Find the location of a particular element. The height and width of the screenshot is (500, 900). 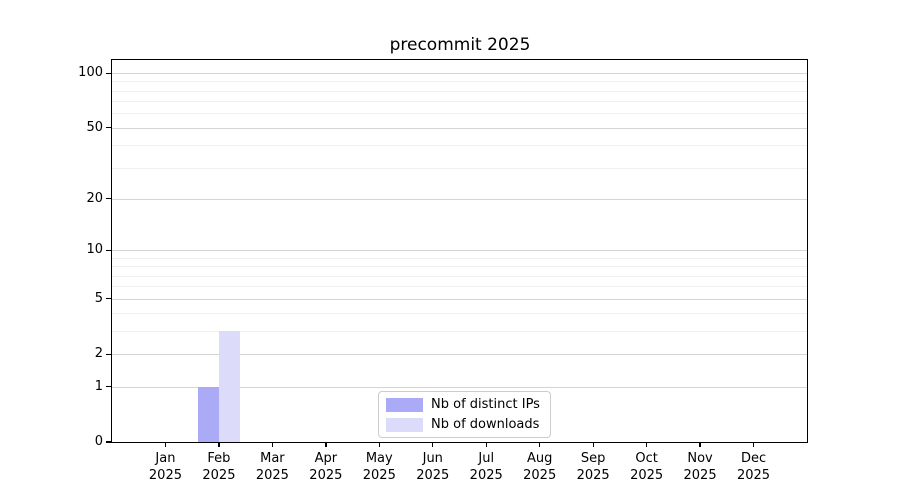

legend-label-distinct-ips: Nb of distinct IPs is located at coordinates (485, 404).